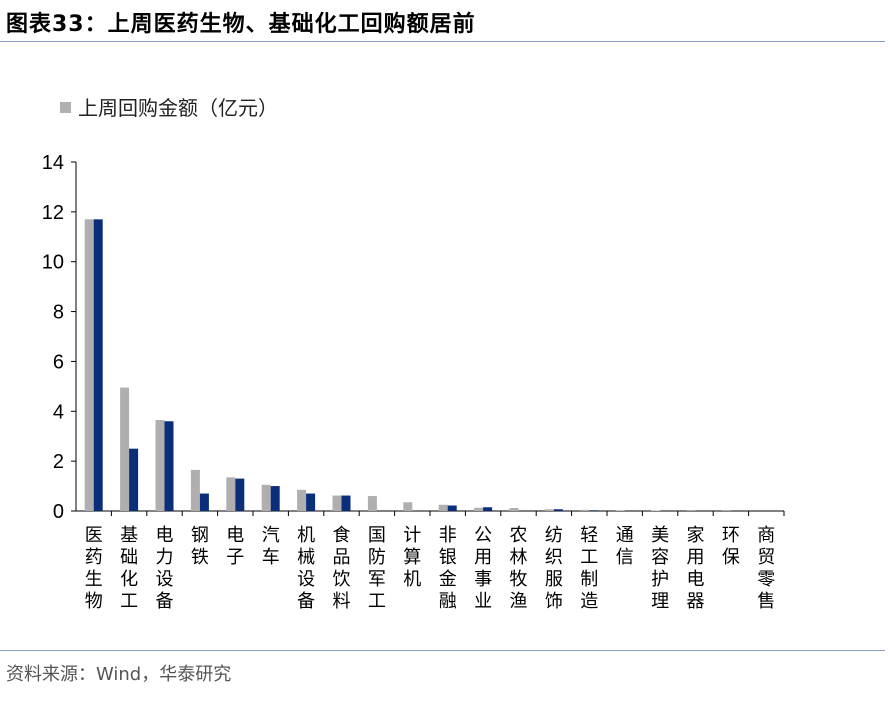 This screenshot has height=702, width=892. Describe the element at coordinates (342, 601) in the screenshot. I see `x-tick-label: 料` at that location.